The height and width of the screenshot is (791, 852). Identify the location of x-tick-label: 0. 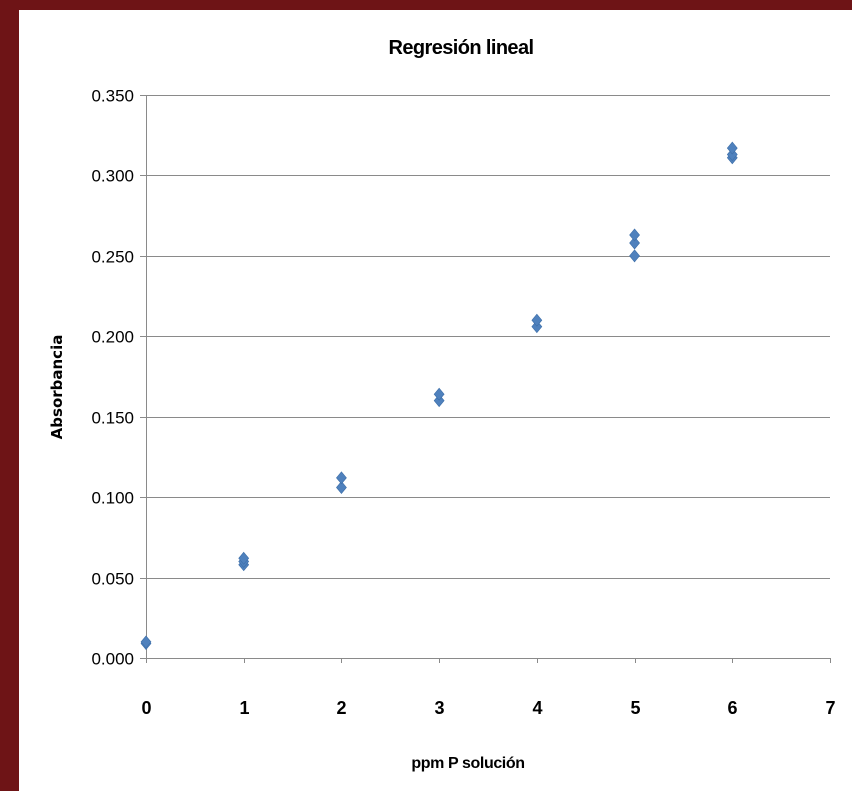
(146, 708).